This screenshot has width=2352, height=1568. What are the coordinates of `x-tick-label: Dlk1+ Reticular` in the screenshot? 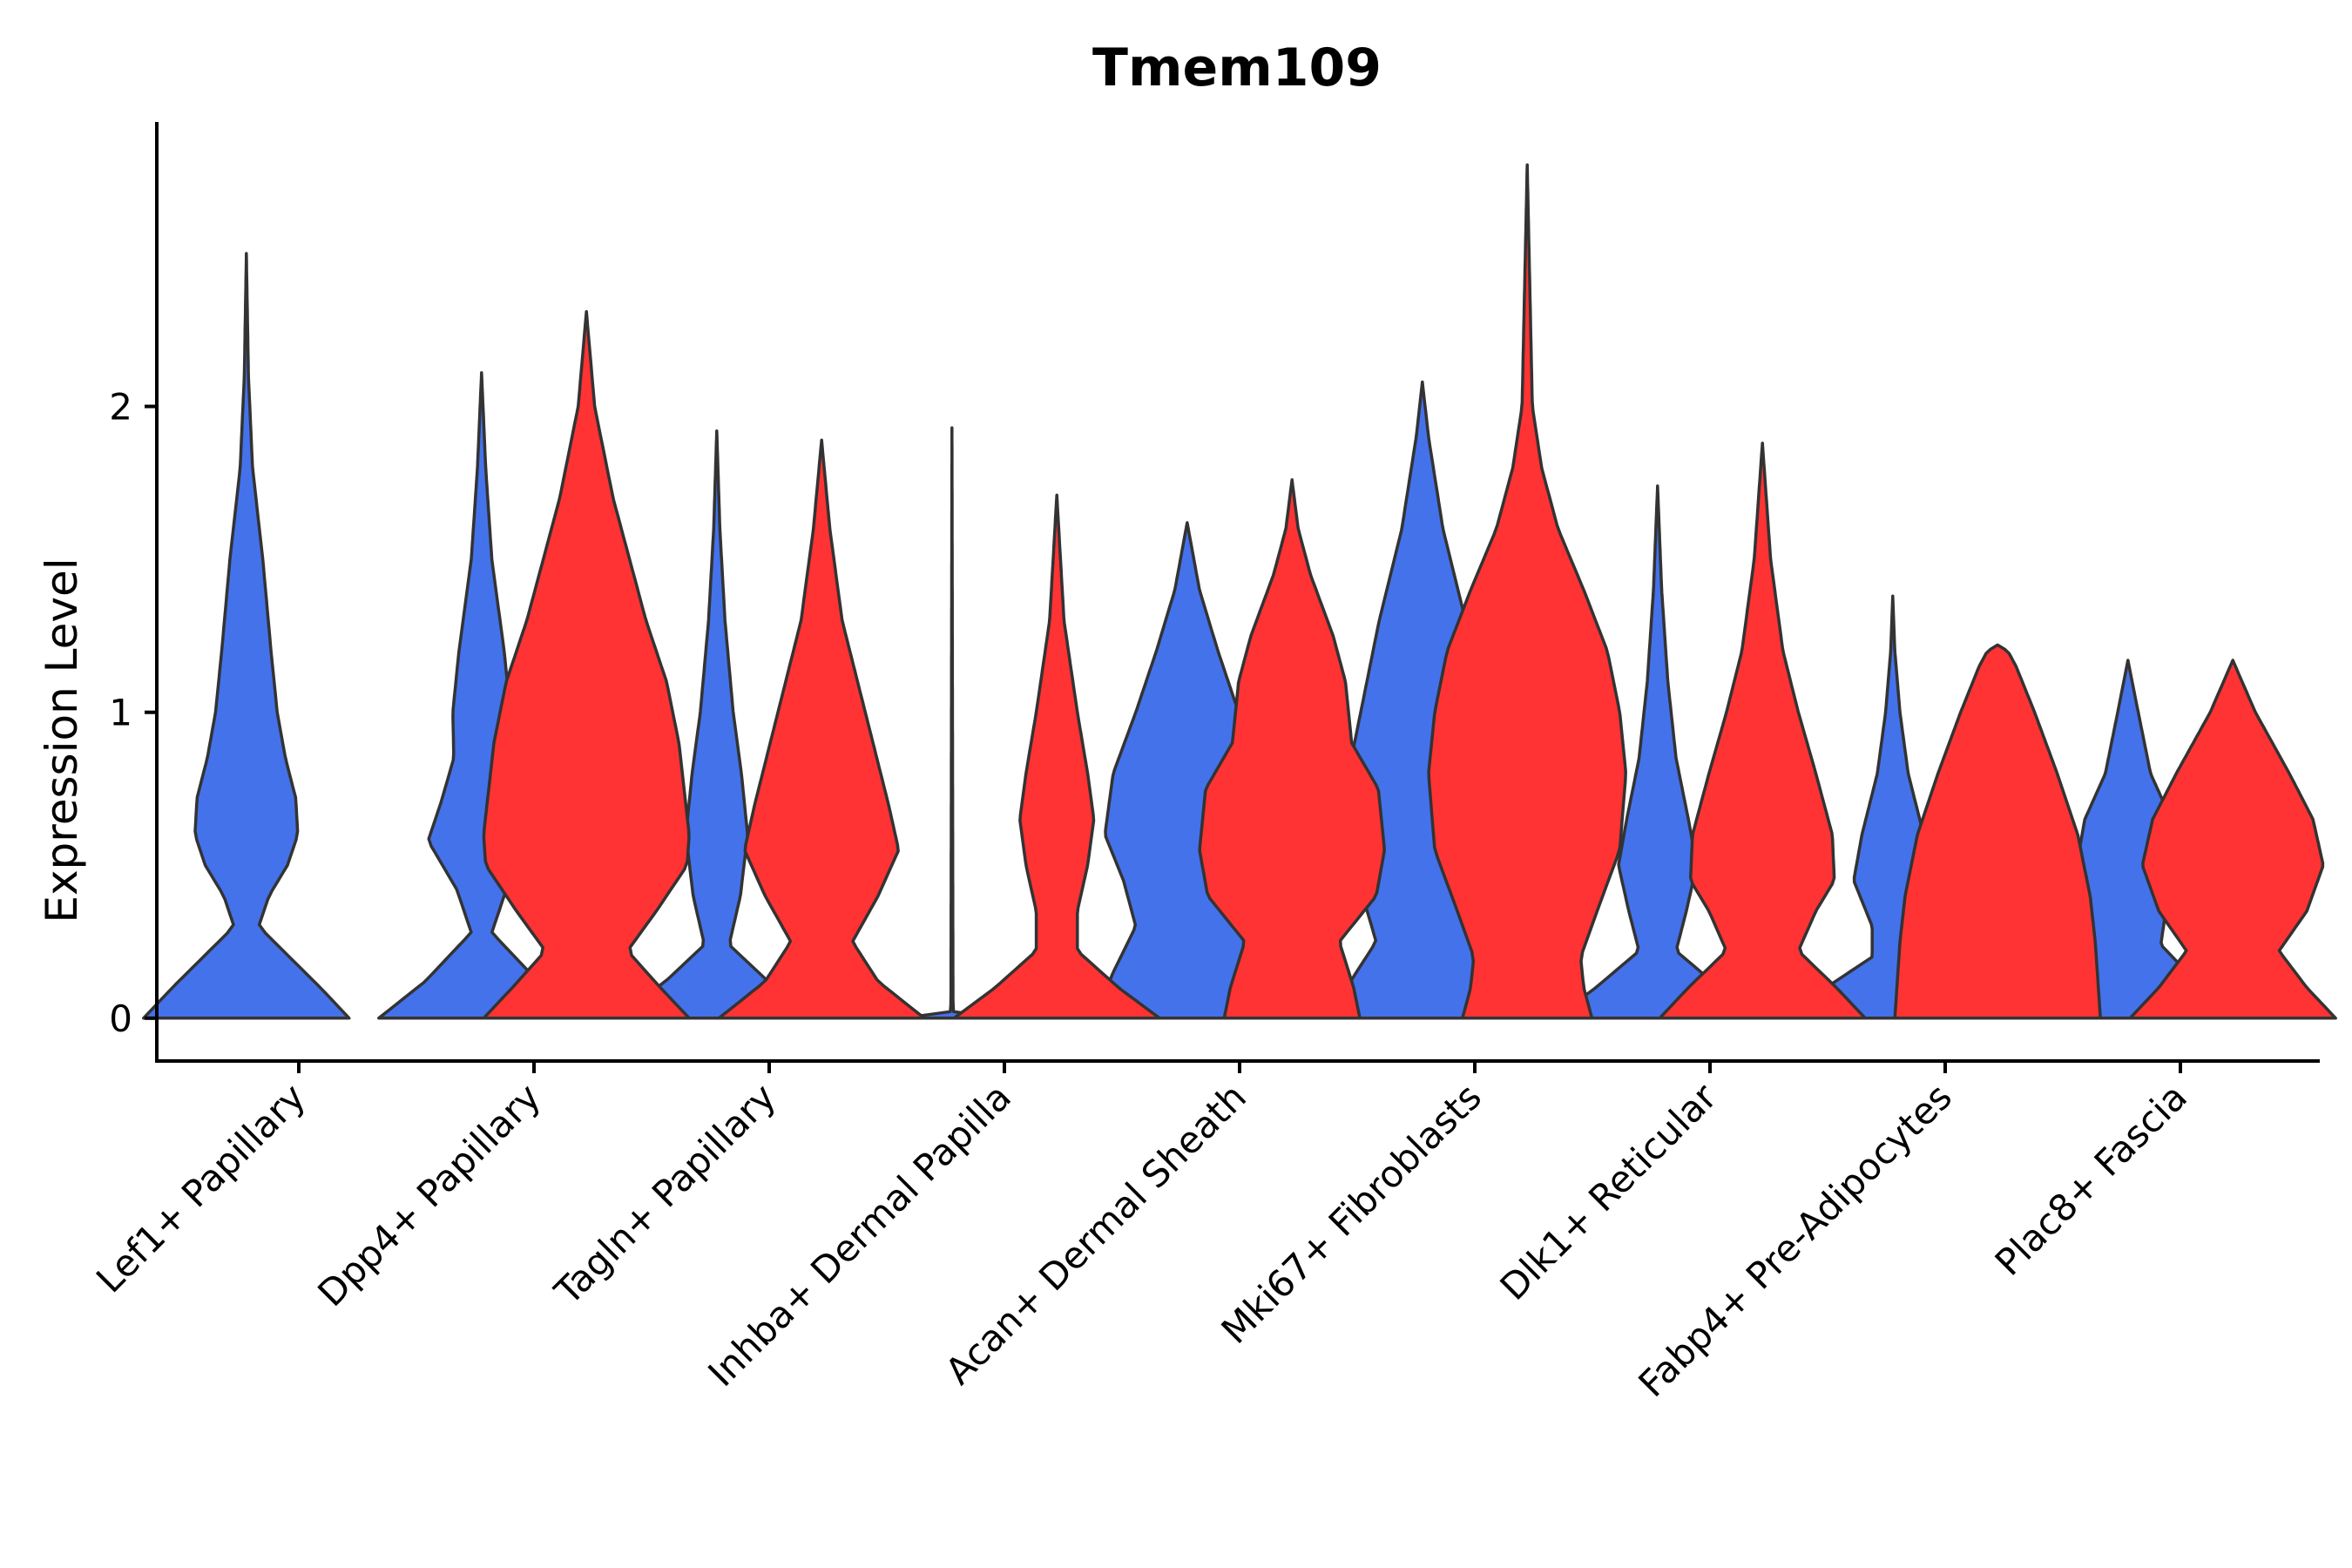 It's located at (1609, 1191).